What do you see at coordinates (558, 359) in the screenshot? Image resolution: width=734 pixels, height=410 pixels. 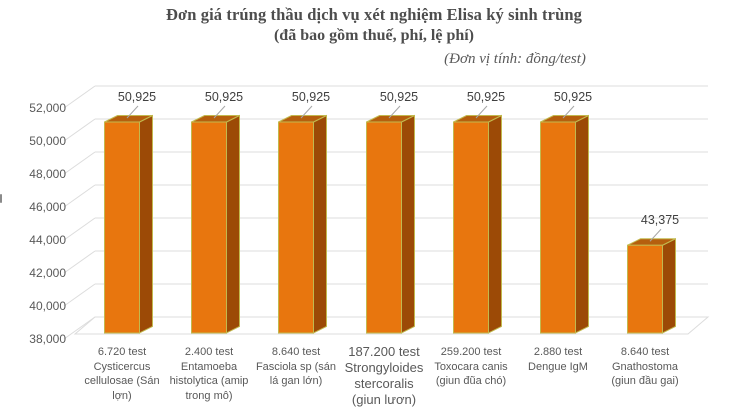 I see `category-label: 2.880 test Dengue IgM` at bounding box center [558, 359].